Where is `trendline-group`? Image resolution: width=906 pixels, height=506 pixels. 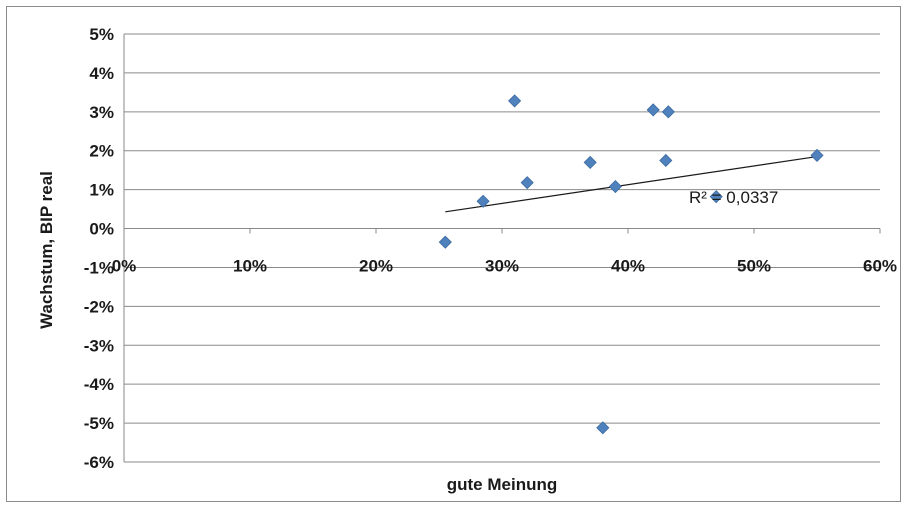
trendline-group is located at coordinates (631, 184).